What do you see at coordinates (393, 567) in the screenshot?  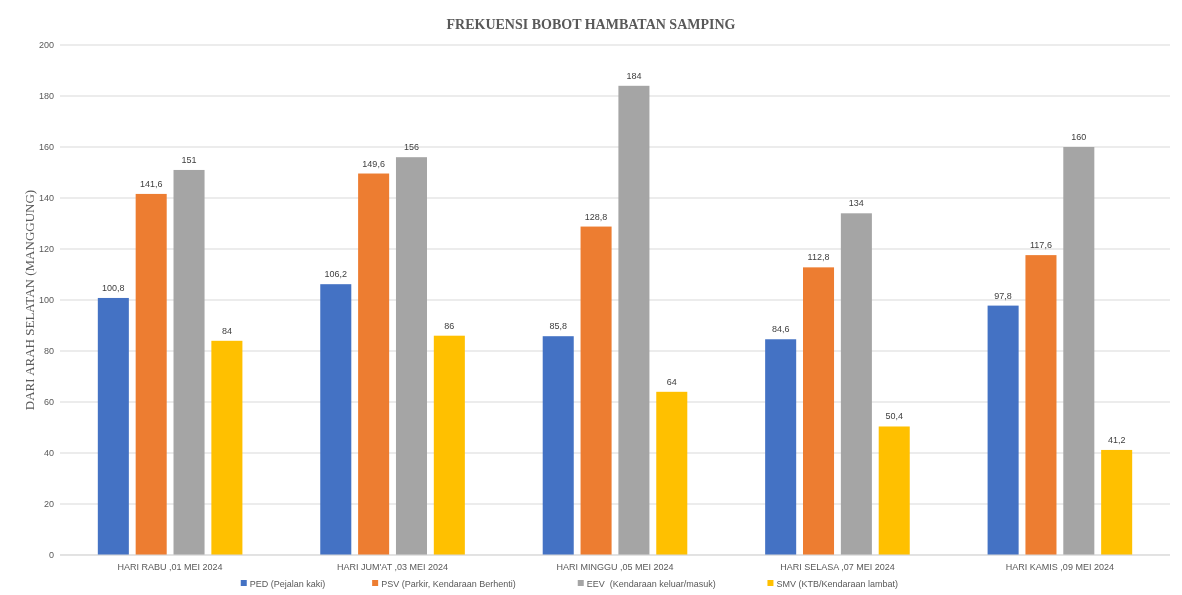 I see `x-tick-label: HARI JUM'AT ,03 MEI 2024` at bounding box center [393, 567].